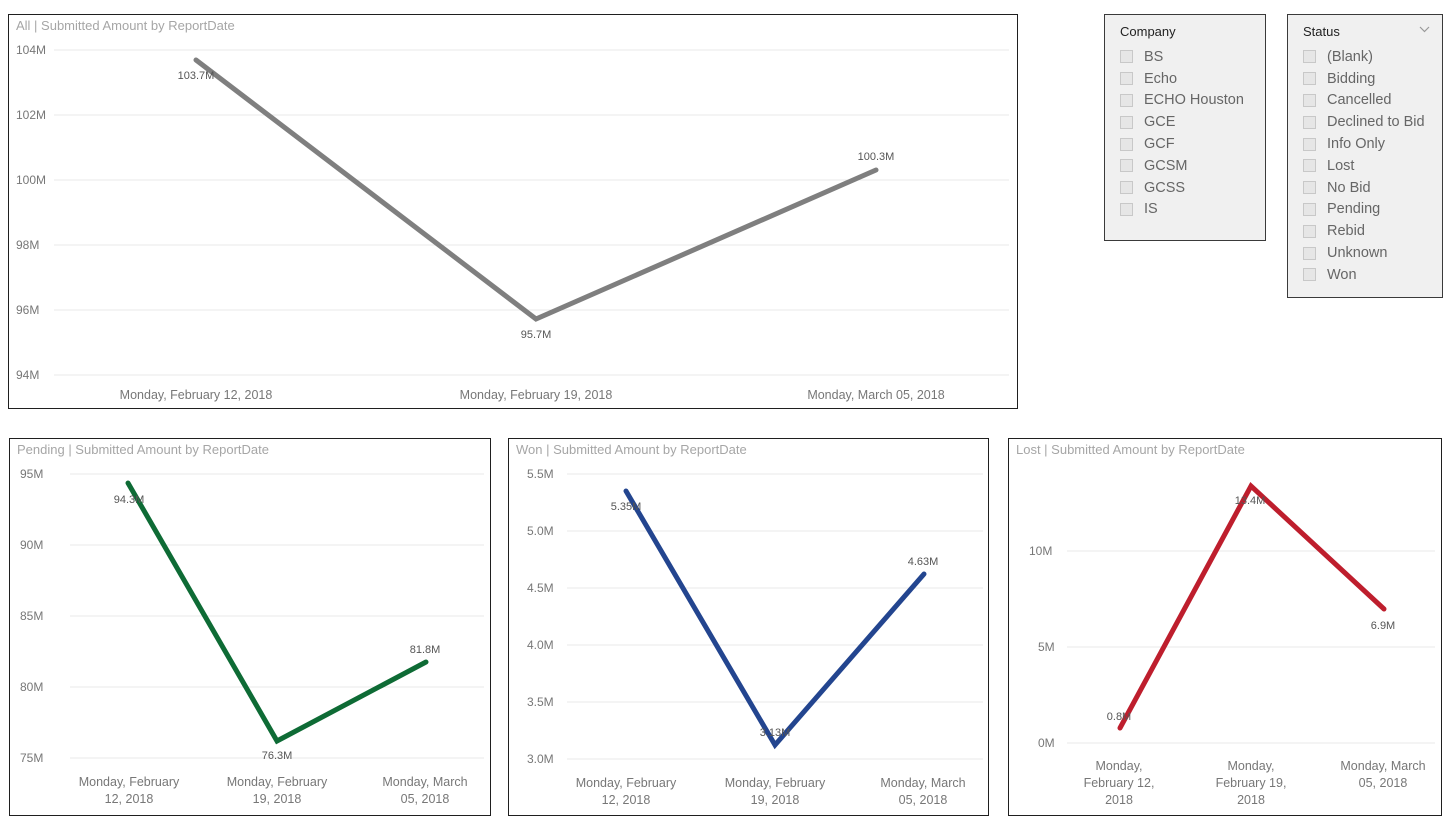  Describe the element at coordinates (1182, 210) in the screenshot. I see `company-option: IS` at that location.